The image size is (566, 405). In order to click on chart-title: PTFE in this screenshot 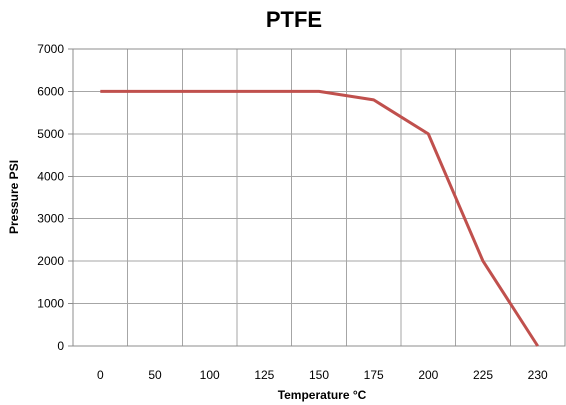, I will do `click(294, 19)`.